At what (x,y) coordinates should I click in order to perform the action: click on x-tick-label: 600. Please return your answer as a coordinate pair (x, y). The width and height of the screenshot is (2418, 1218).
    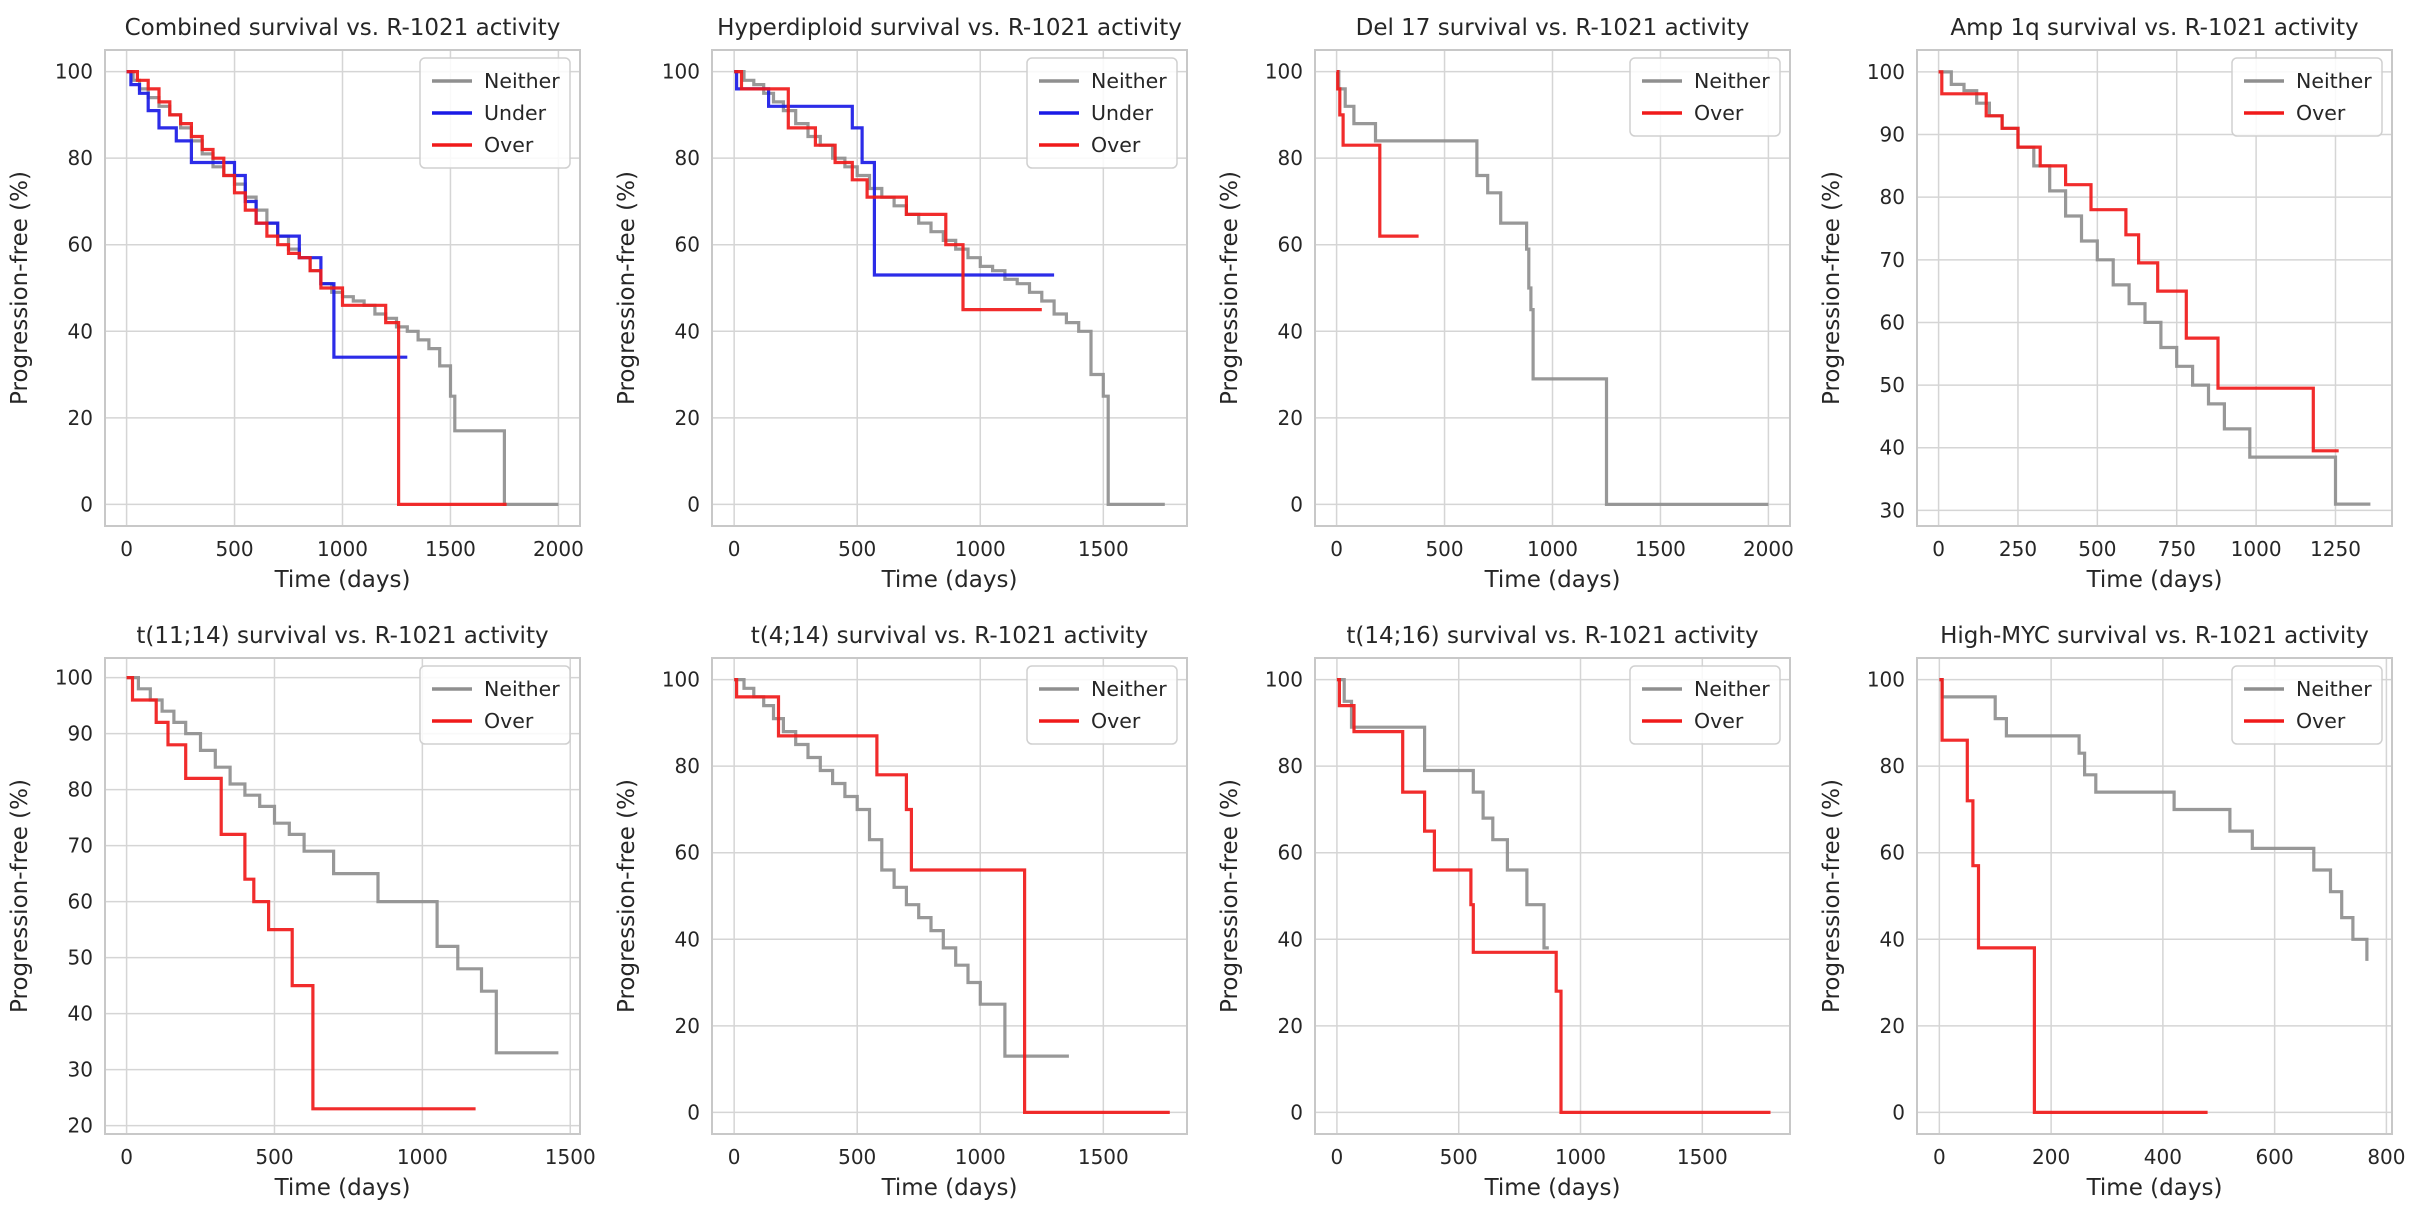
    Looking at the image, I should click on (2275, 1157).